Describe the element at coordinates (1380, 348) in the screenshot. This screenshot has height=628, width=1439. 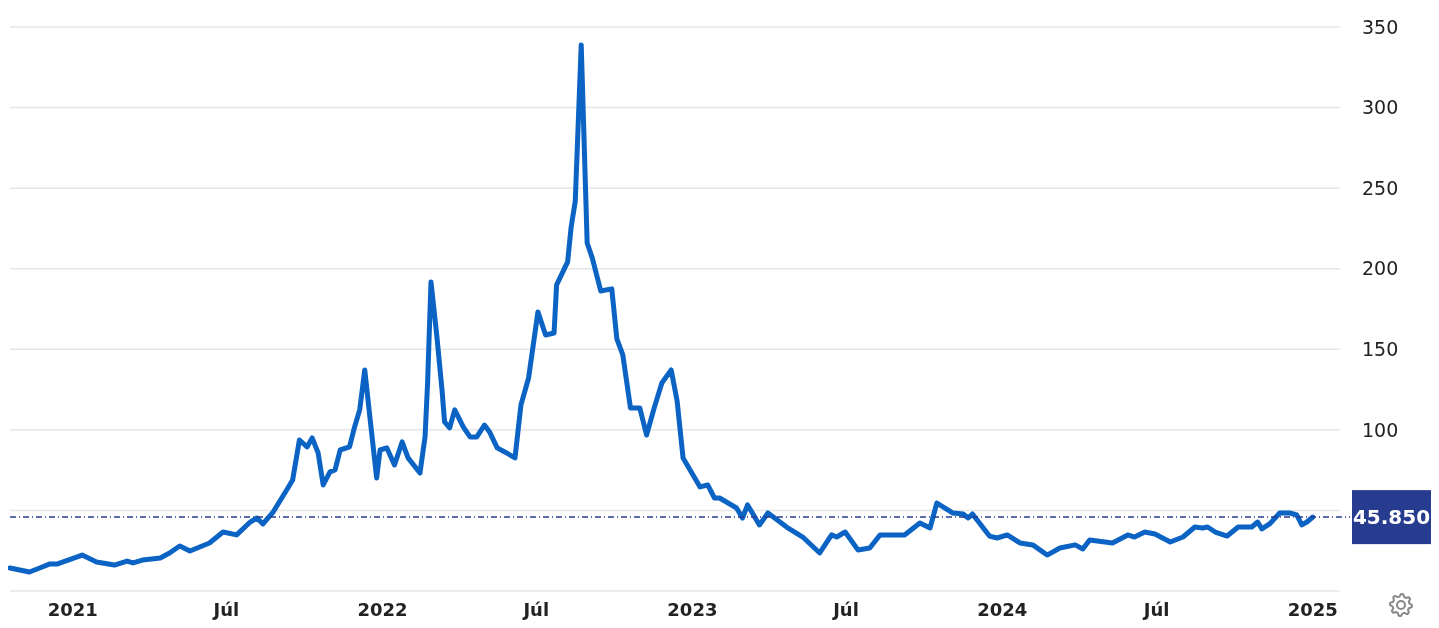
I see `y-tick-label: 150` at that location.